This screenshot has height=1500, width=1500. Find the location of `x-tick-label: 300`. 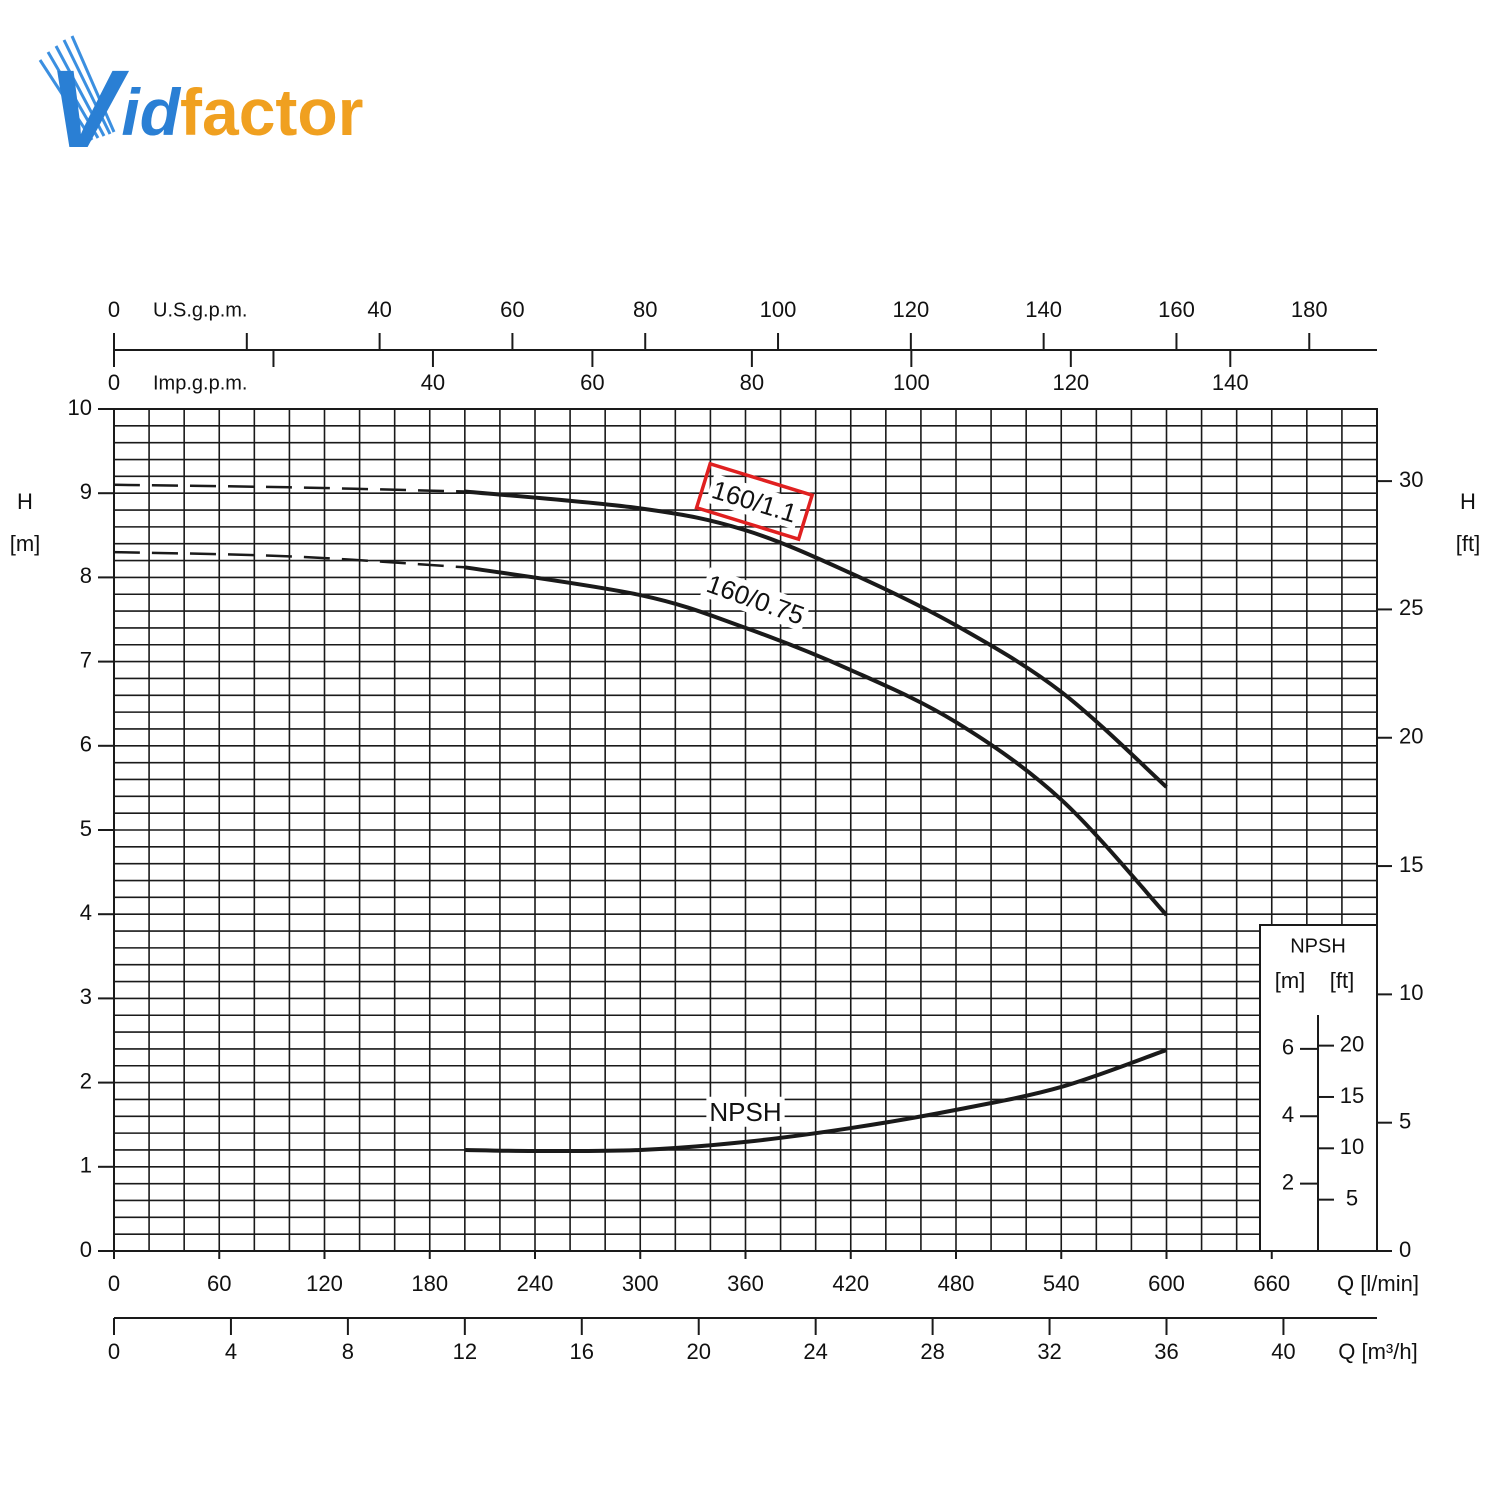

x-tick-label: 300 is located at coordinates (640, 1283).